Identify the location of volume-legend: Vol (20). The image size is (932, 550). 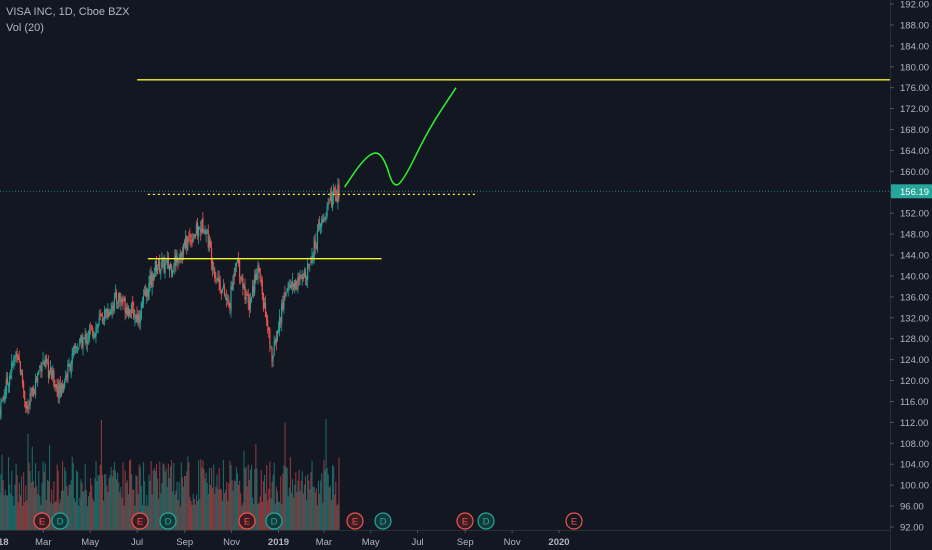
(25, 28).